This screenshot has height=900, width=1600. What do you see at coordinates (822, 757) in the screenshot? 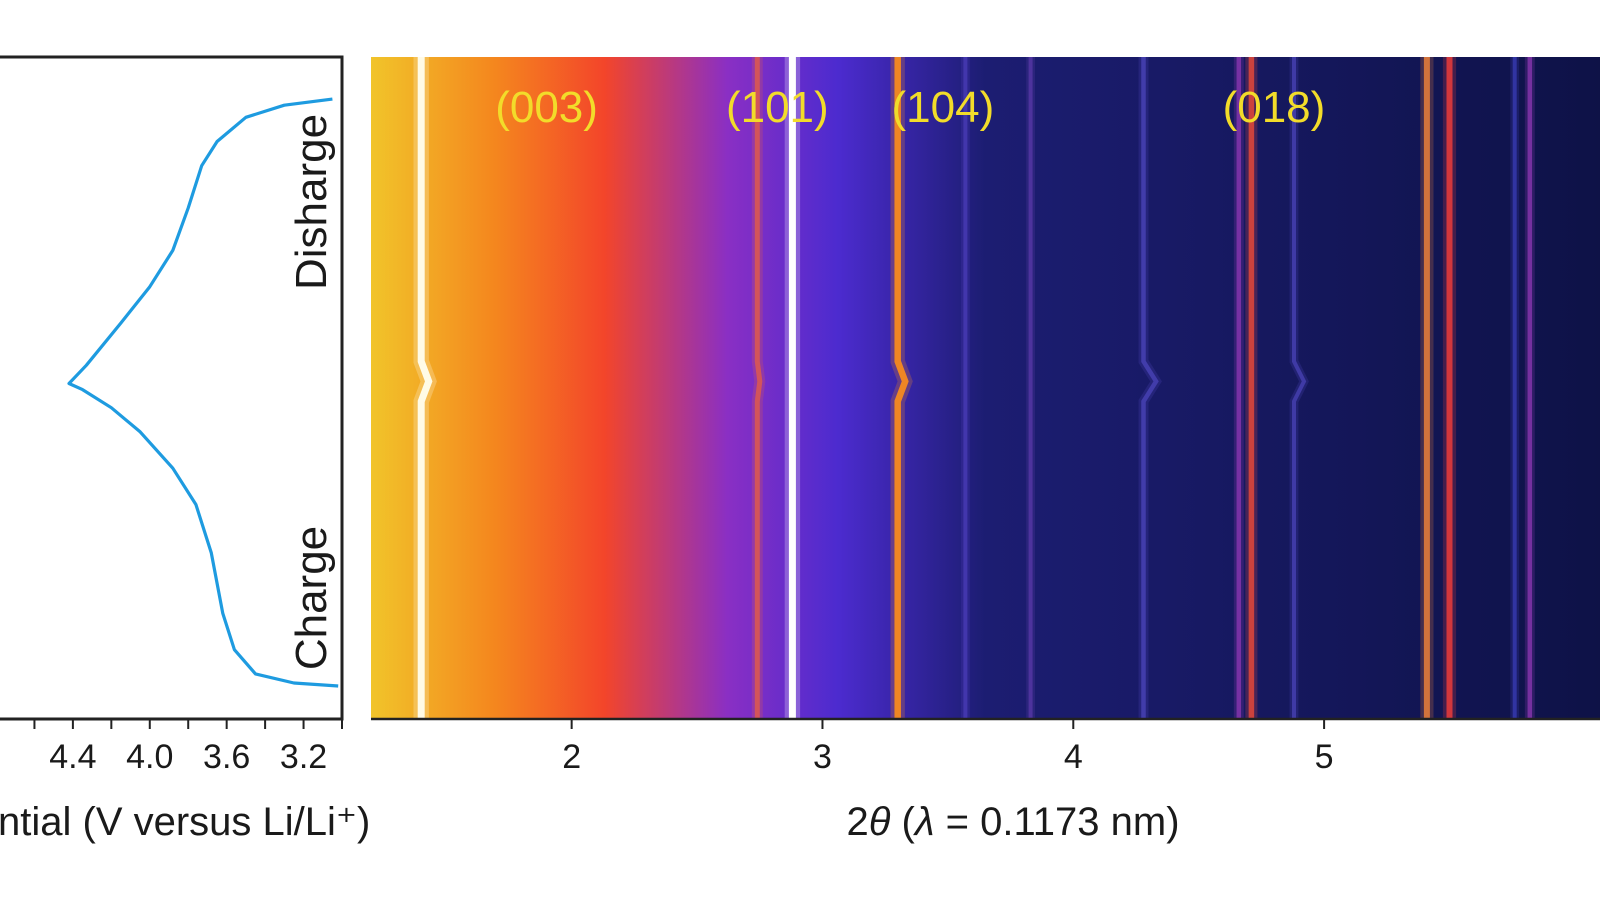
I see `xrd-tick-label: 3` at bounding box center [822, 757].